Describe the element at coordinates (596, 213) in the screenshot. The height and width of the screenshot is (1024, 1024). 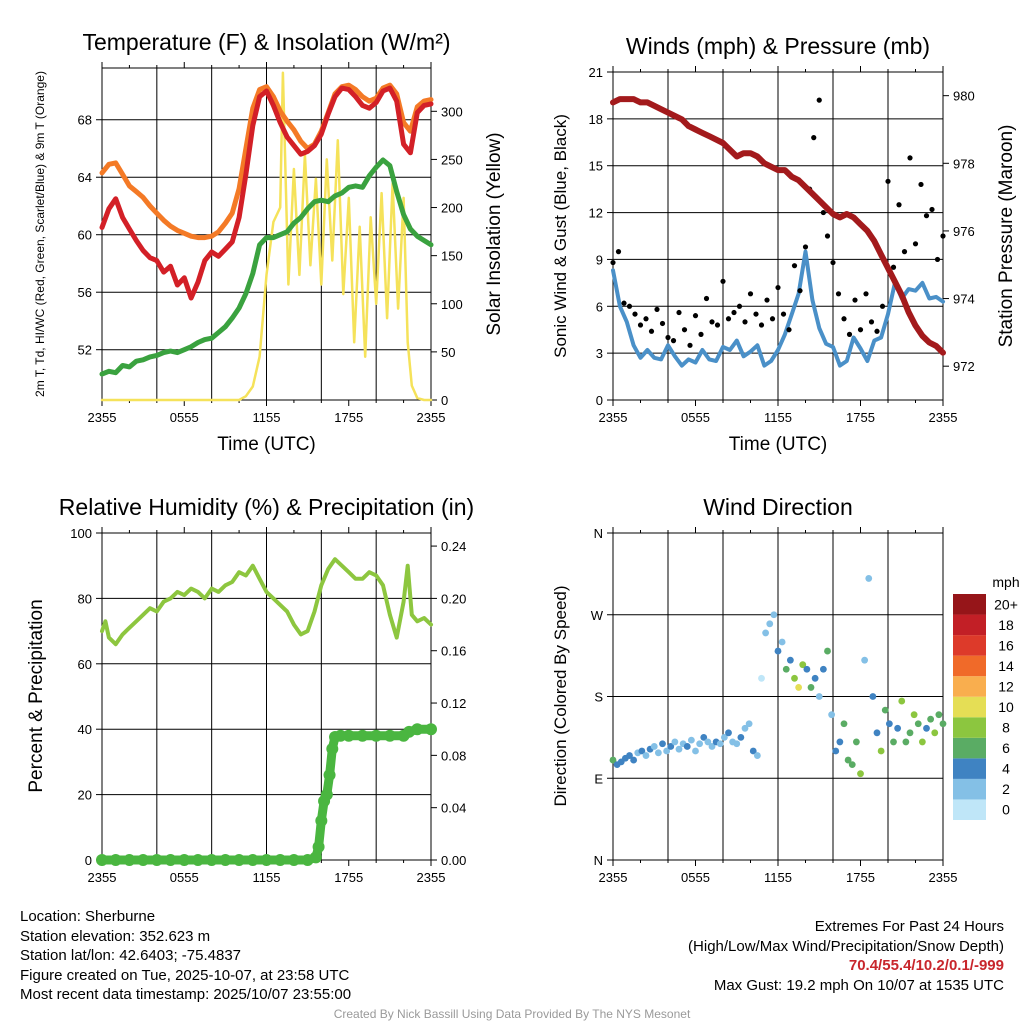
I see `y-tick-label: 12` at that location.